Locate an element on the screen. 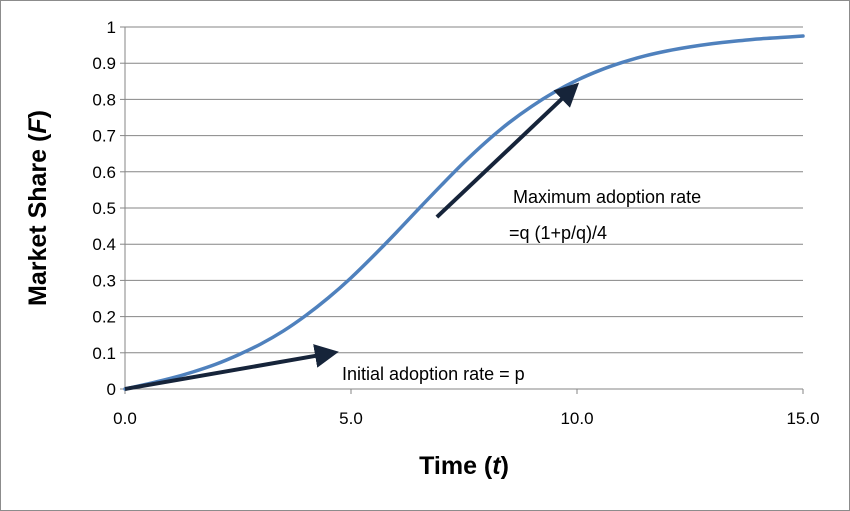 This screenshot has width=850, height=511. y-tick-label: 0.5 is located at coordinates (104, 208).